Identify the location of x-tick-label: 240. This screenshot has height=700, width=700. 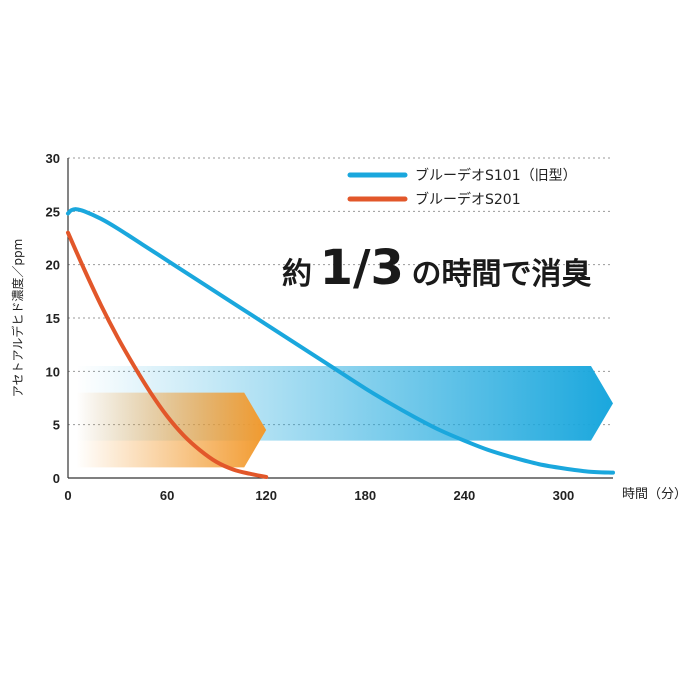
(465, 495).